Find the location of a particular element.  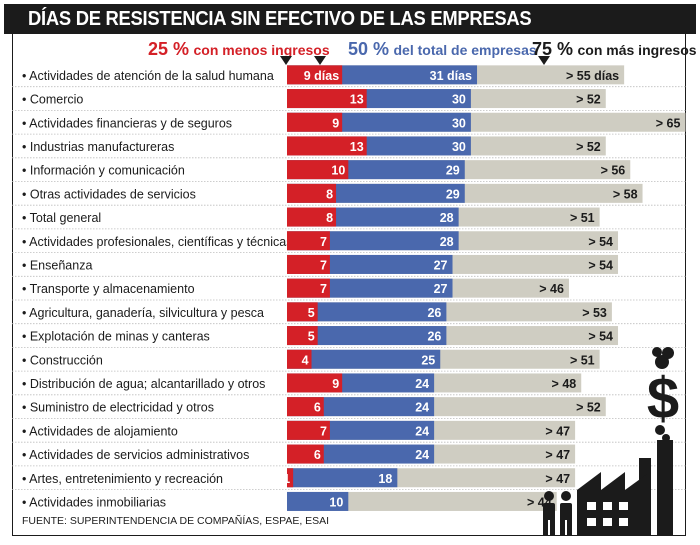

label-p50: 25 is located at coordinates (428, 360).